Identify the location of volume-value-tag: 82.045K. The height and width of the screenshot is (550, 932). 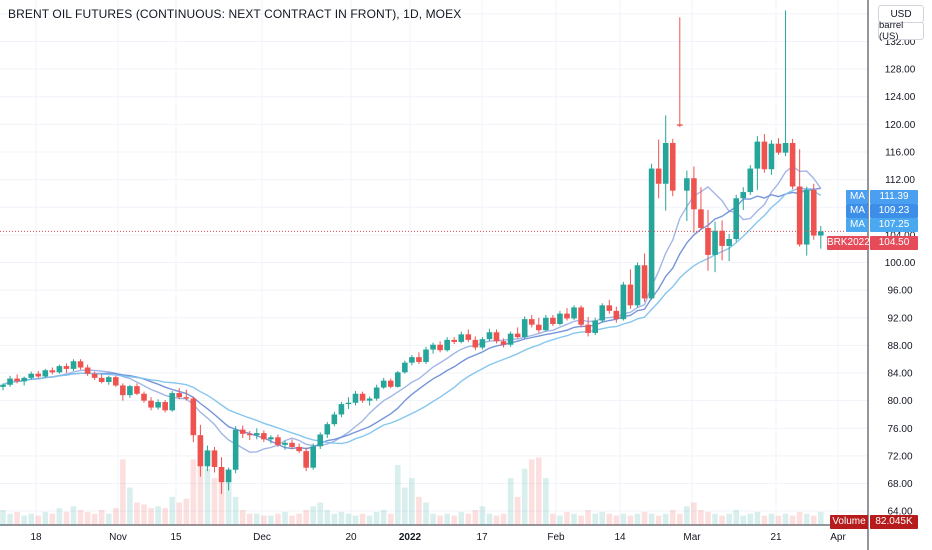
(894, 522).